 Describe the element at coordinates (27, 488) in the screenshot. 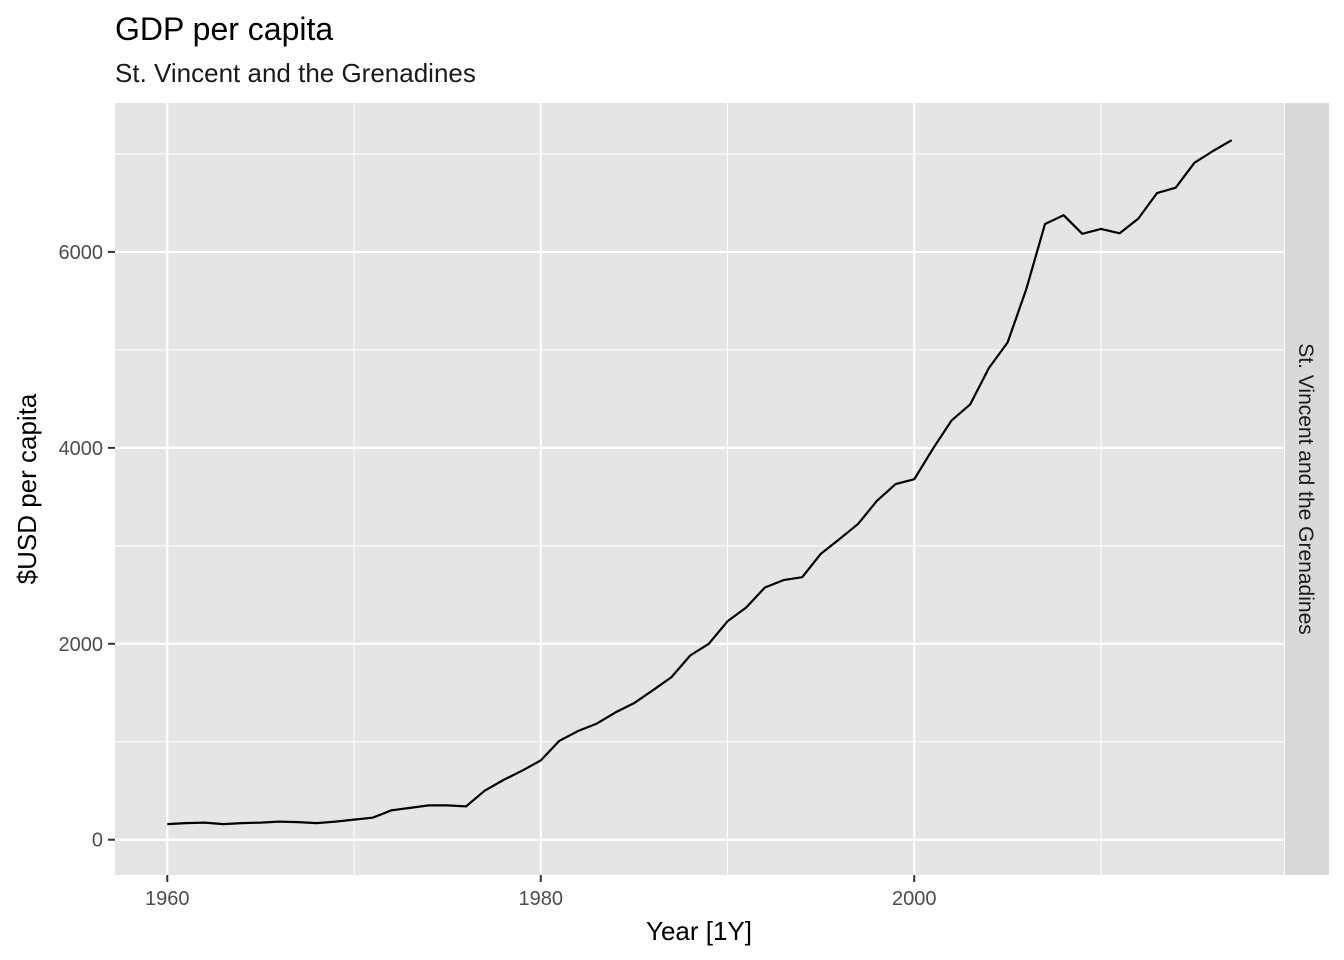

I see `y-axis-title: $USD per capita` at that location.